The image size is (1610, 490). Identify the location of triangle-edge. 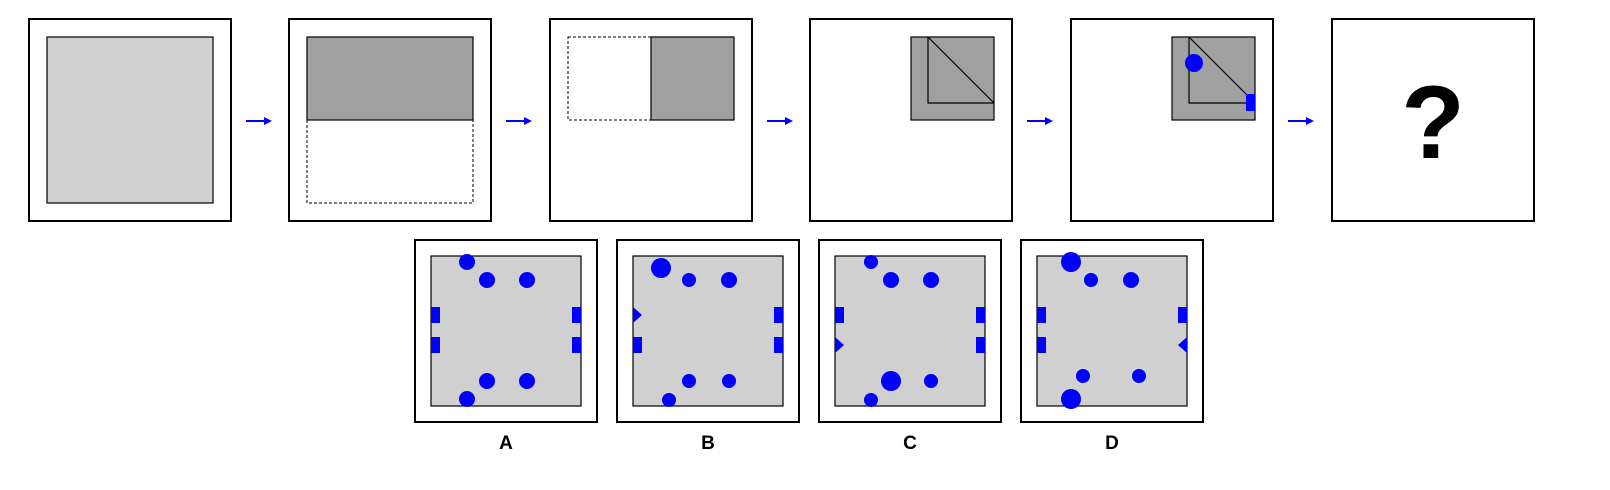
(960, 70).